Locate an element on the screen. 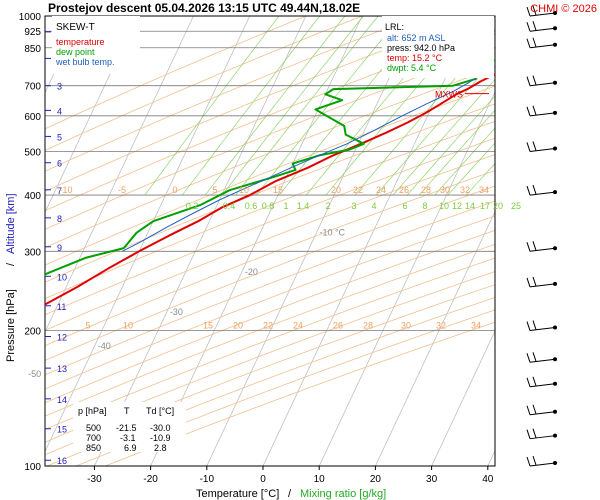  table-row: 850 6.9 2.8 is located at coordinates (126, 448).